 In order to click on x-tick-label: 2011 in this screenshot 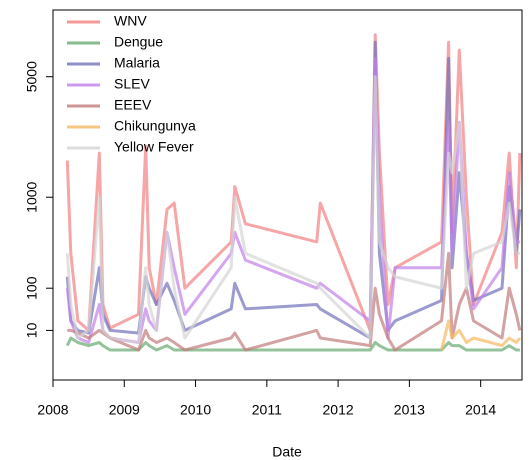, I will do `click(267, 410)`.